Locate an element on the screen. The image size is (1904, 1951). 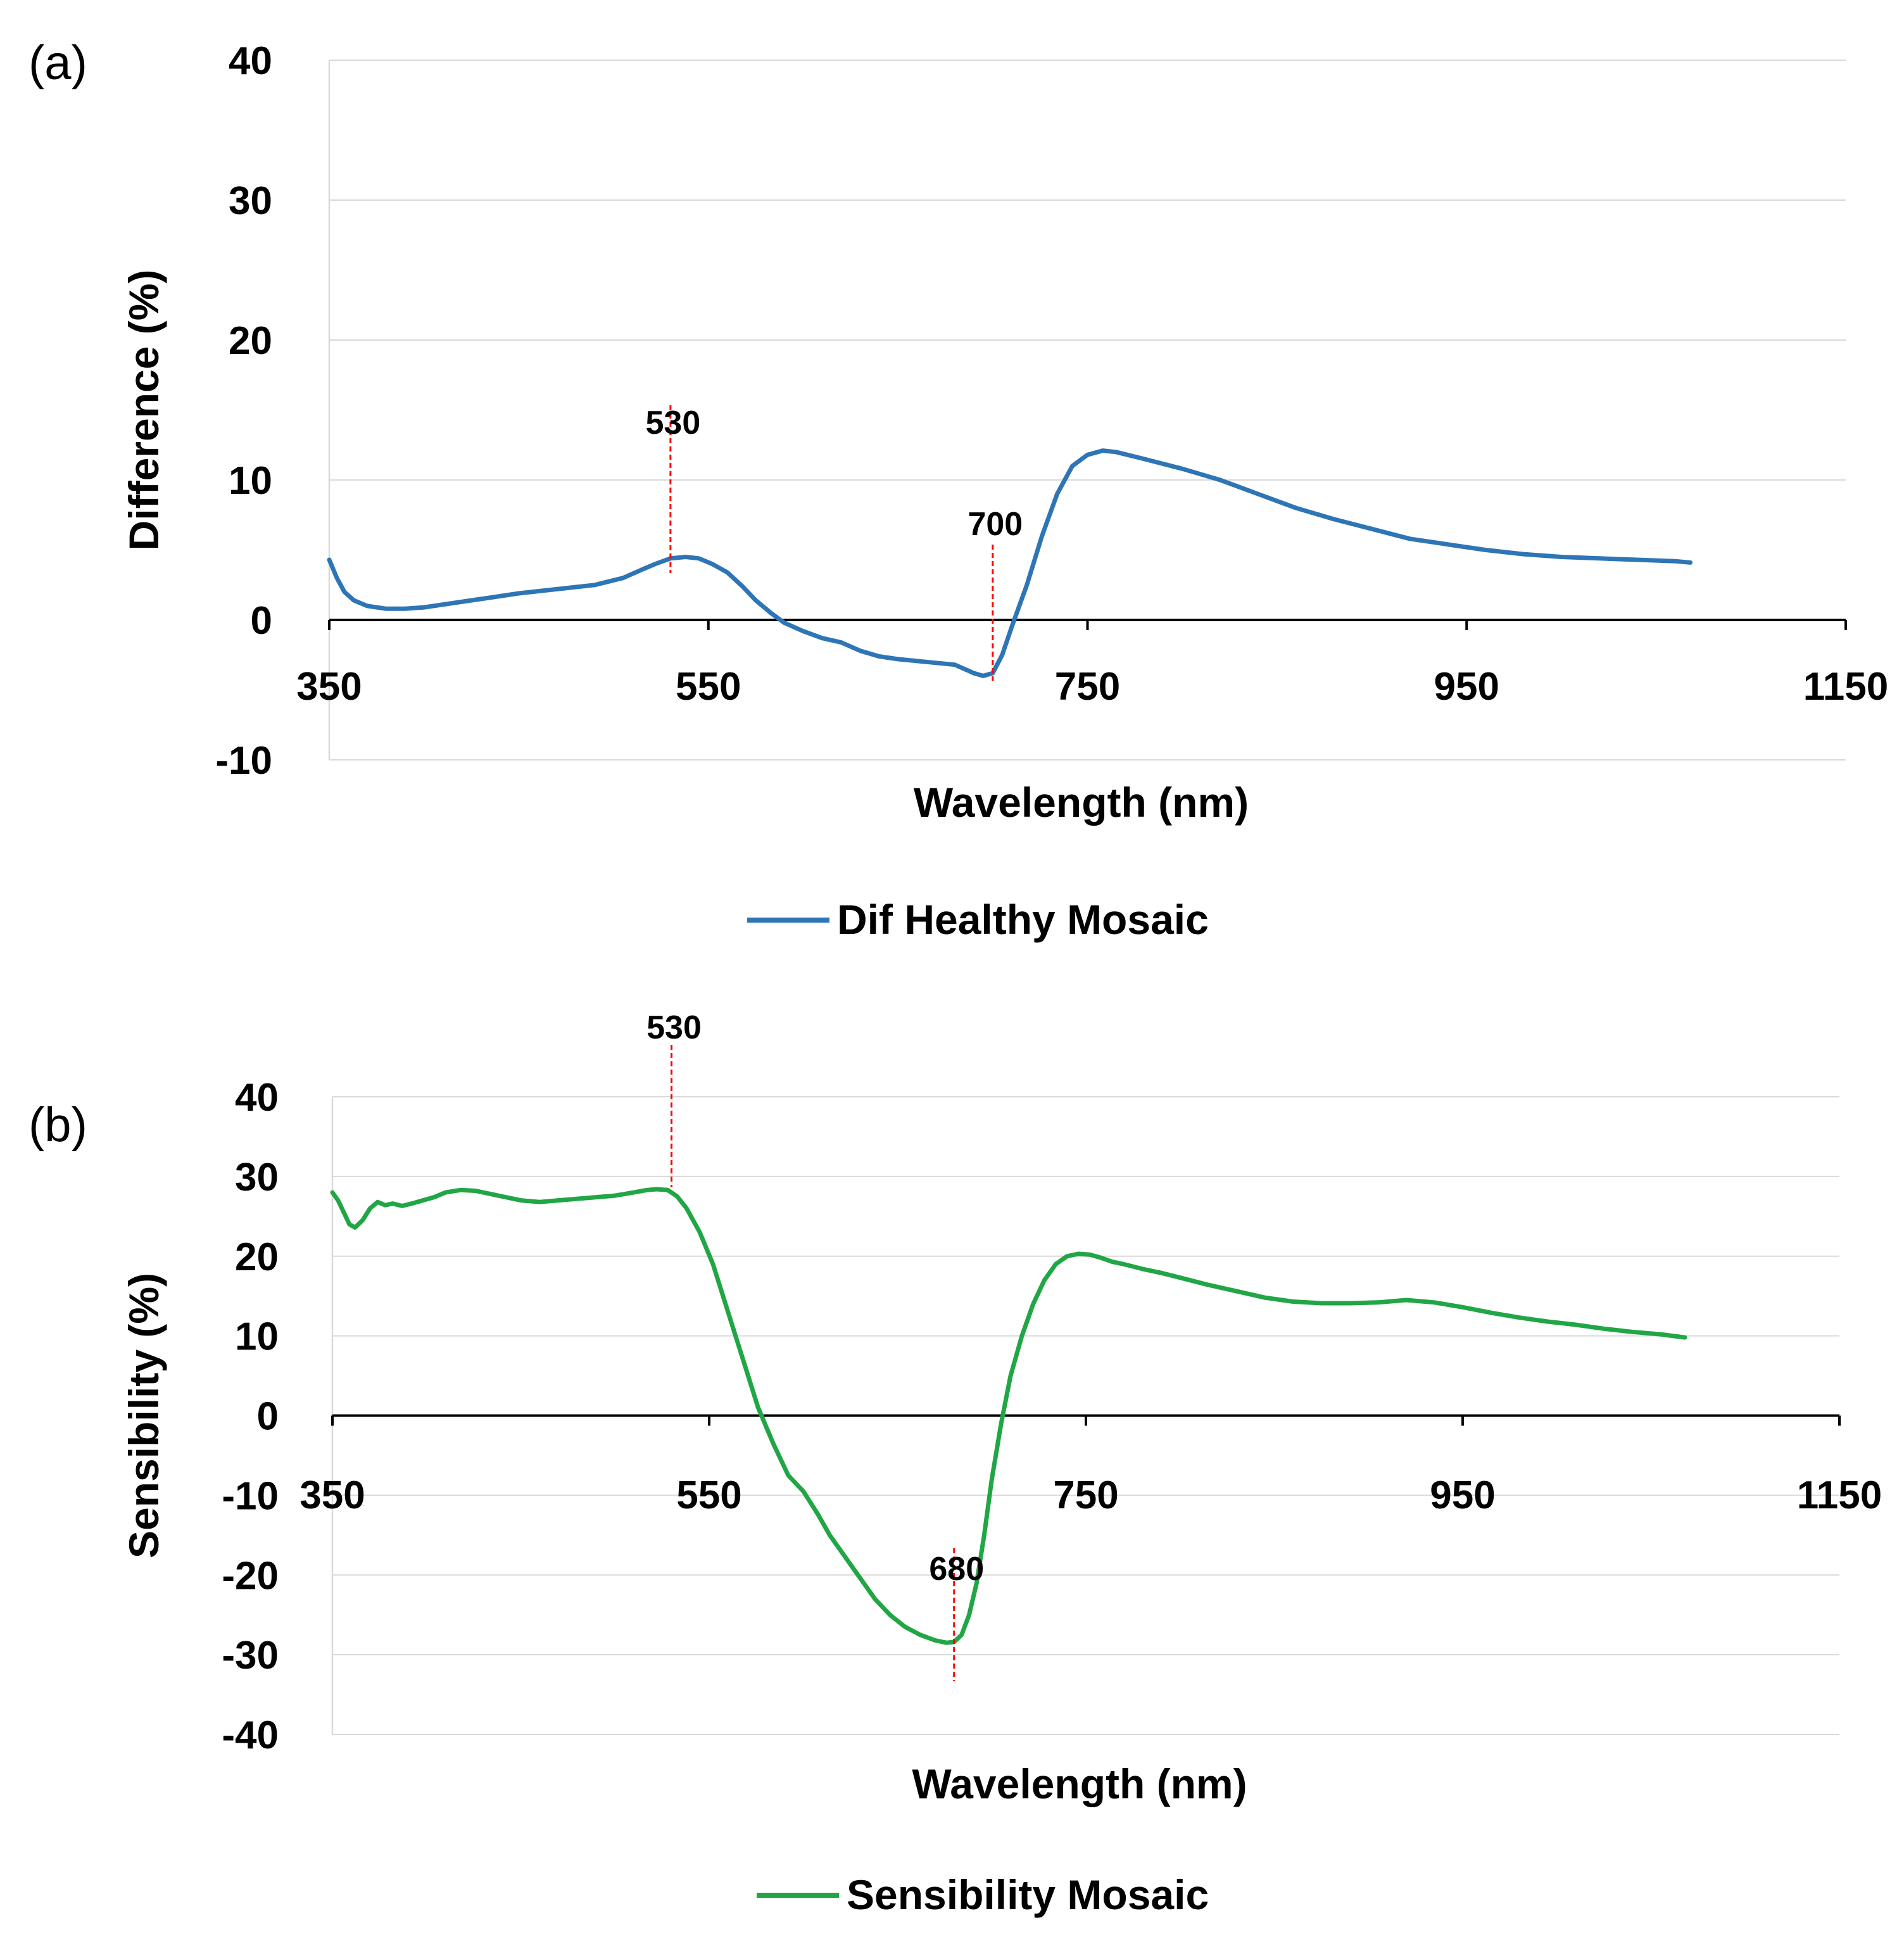
annotation-label: 680 is located at coordinates (956, 1570).